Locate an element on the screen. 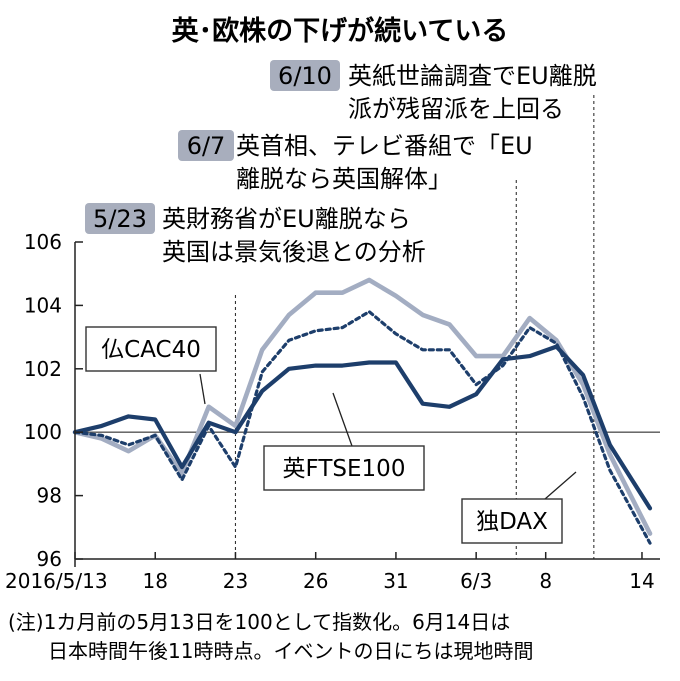 This screenshot has width=680, height=681. y-tick-label: 100 is located at coordinates (43, 432).